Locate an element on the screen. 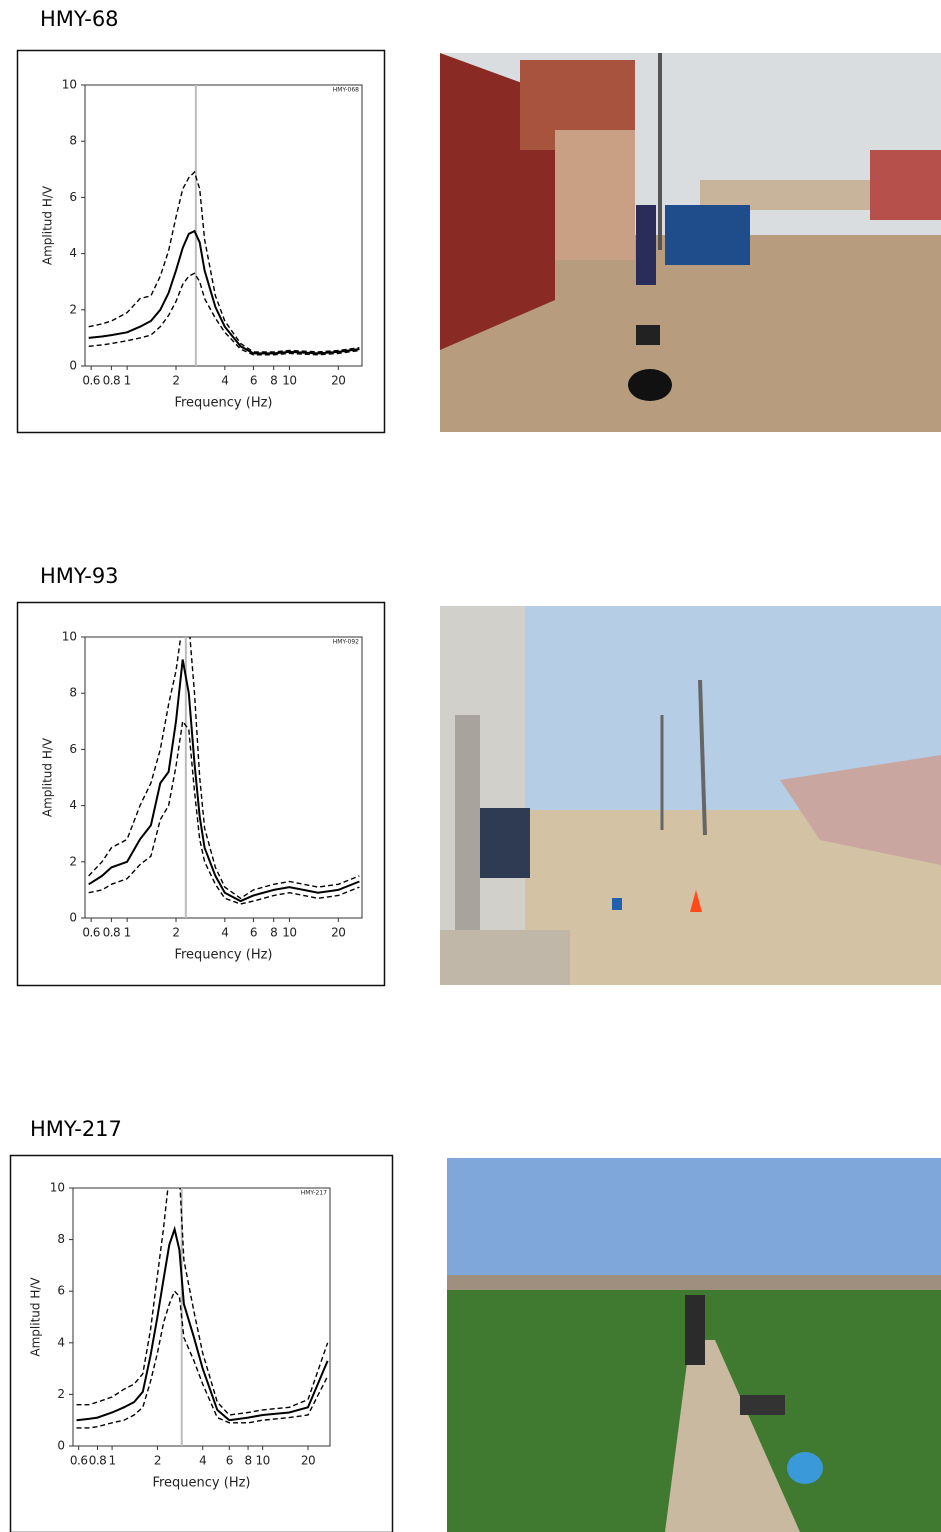 The image size is (941, 1532). section-heading: HMY-217 is located at coordinates (76, 1129).